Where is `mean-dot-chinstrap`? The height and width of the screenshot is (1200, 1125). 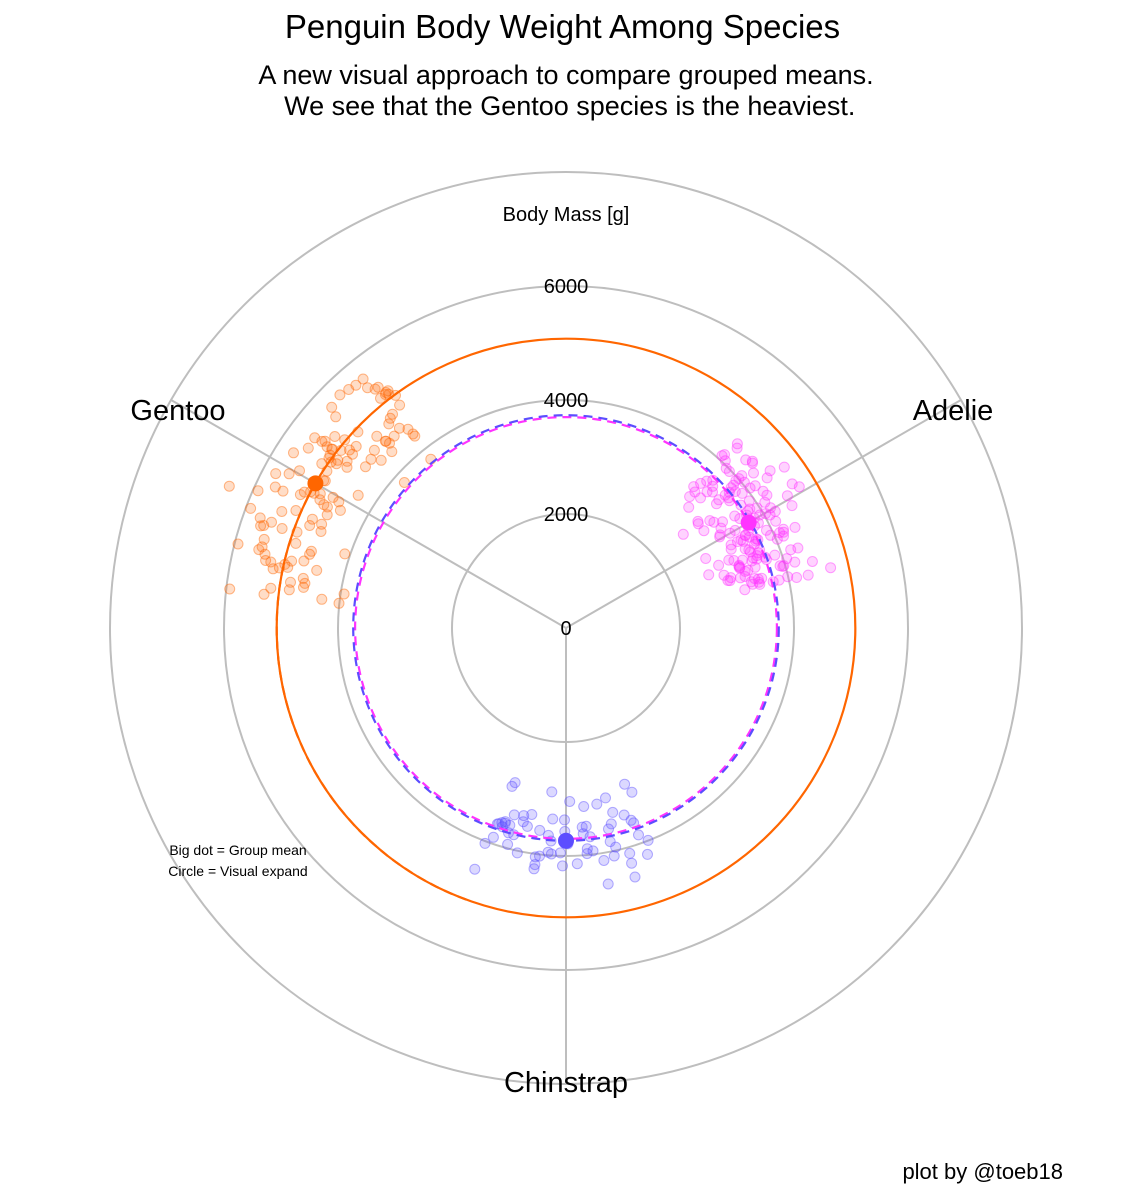 mean-dot-chinstrap is located at coordinates (566, 840).